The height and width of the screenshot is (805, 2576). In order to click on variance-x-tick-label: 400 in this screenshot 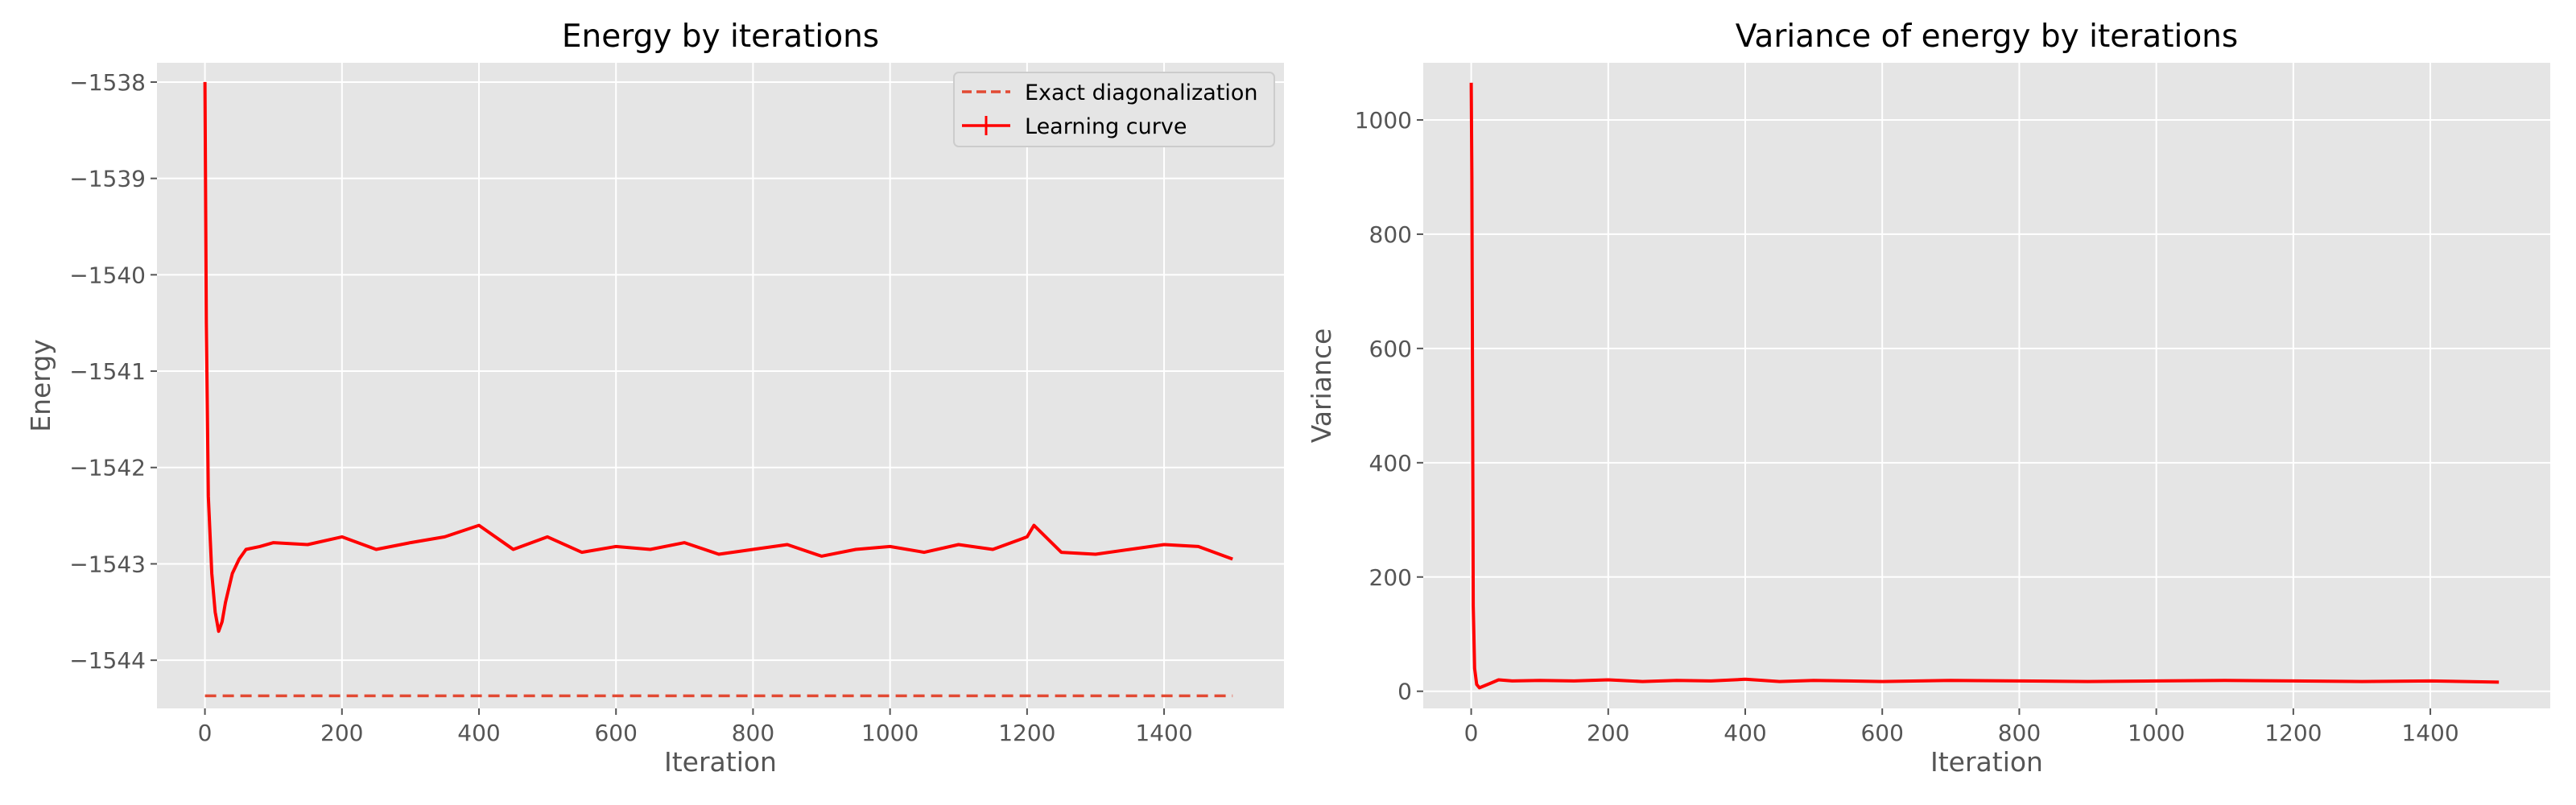, I will do `click(1745, 733)`.